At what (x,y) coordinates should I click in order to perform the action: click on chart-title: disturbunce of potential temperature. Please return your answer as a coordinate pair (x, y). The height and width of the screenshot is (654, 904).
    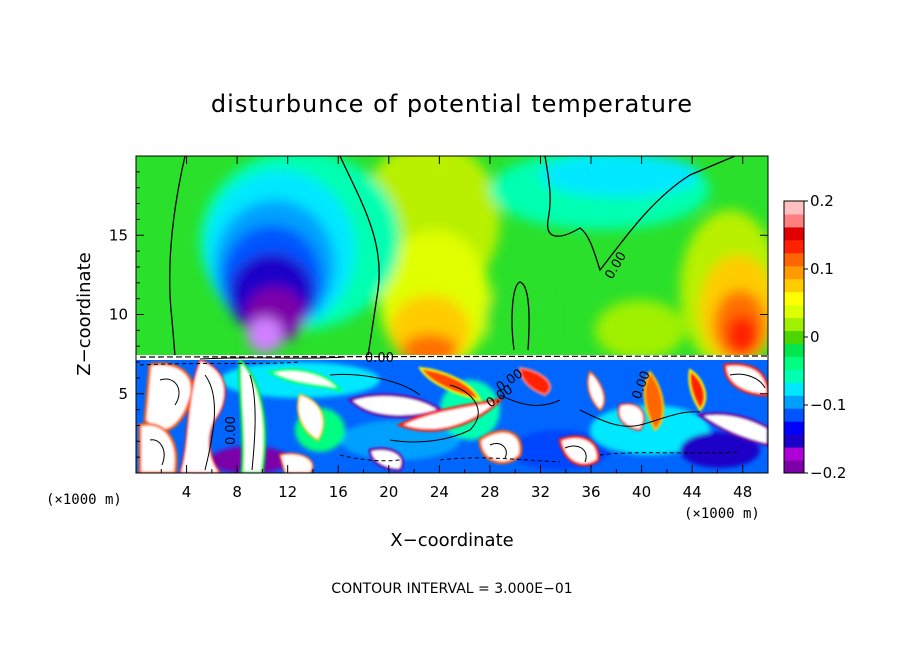
    Looking at the image, I should click on (452, 104).